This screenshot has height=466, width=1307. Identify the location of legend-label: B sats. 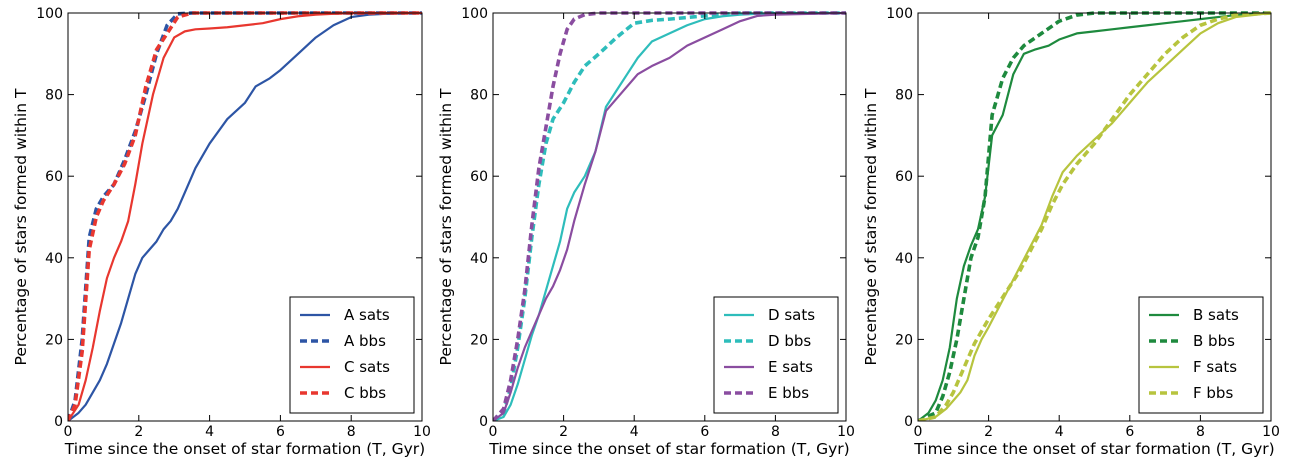
(1216, 315).